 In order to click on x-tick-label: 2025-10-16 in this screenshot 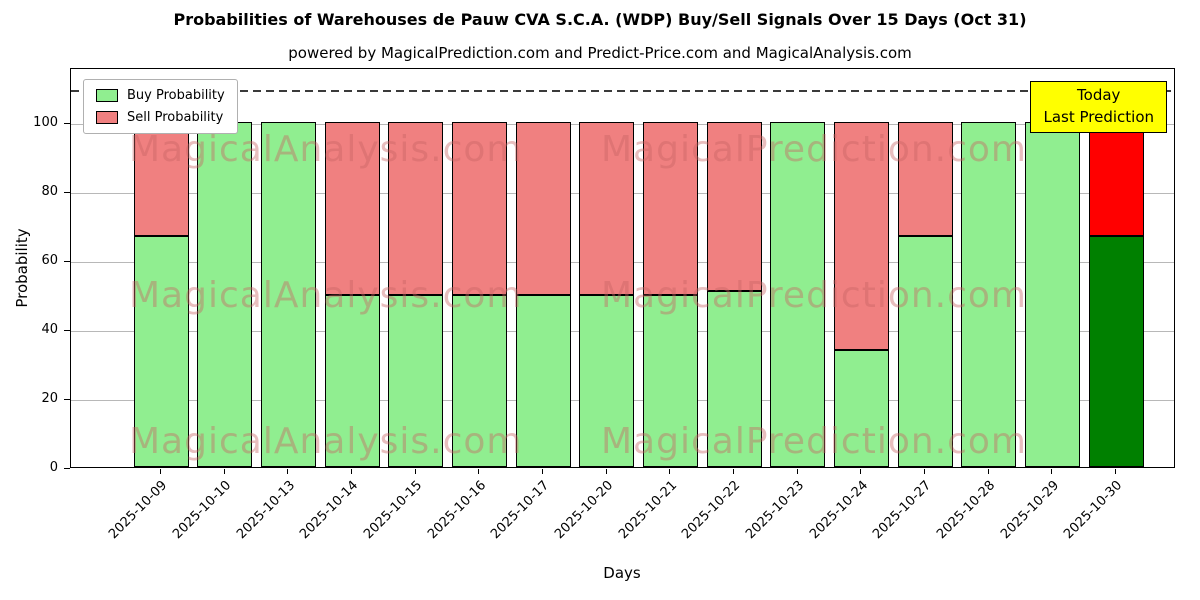, I will do `click(456, 510)`.